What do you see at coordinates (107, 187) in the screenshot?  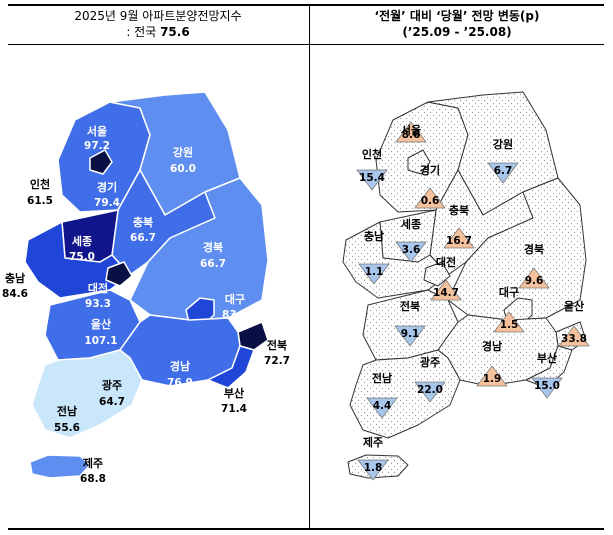 I see `label-gyeonggi-name: 경기` at bounding box center [107, 187].